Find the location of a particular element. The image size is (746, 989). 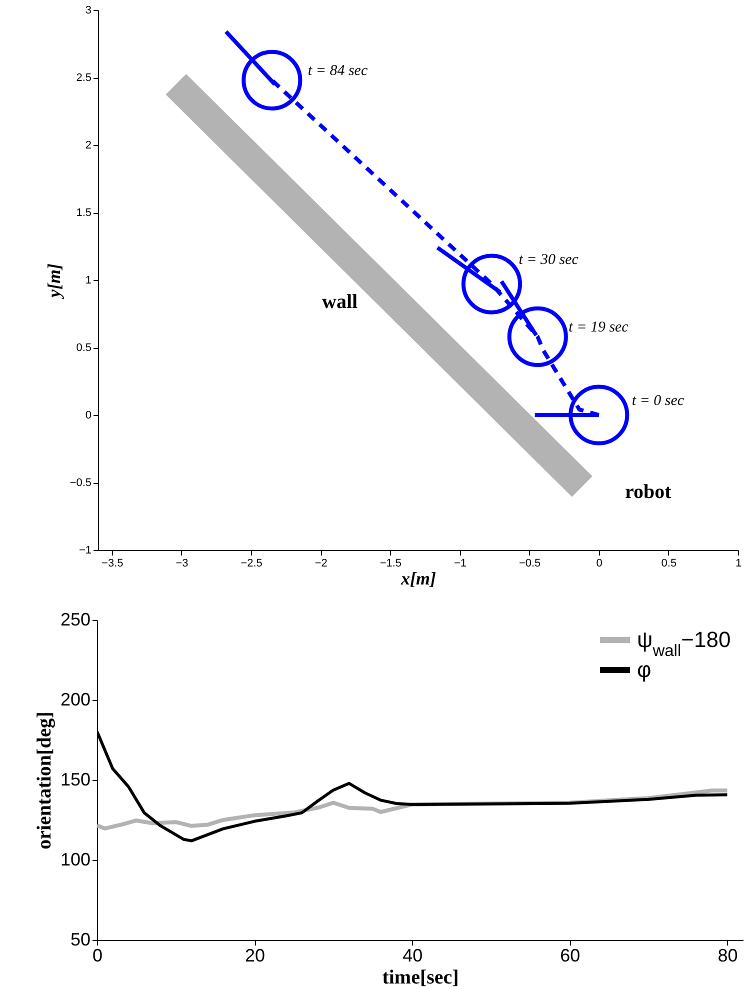

x-tick-label: −1 is located at coordinates (460, 564).